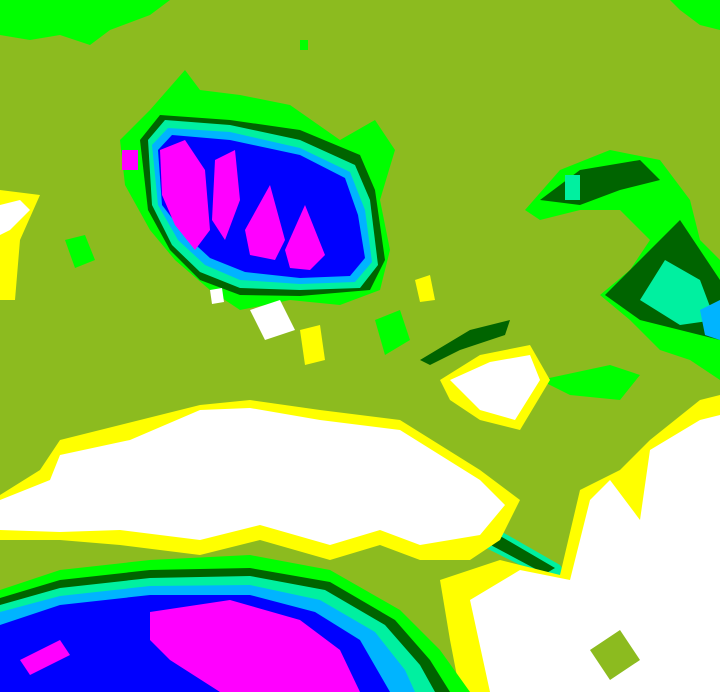  I want to click on green-fleck, so click(304, 45).